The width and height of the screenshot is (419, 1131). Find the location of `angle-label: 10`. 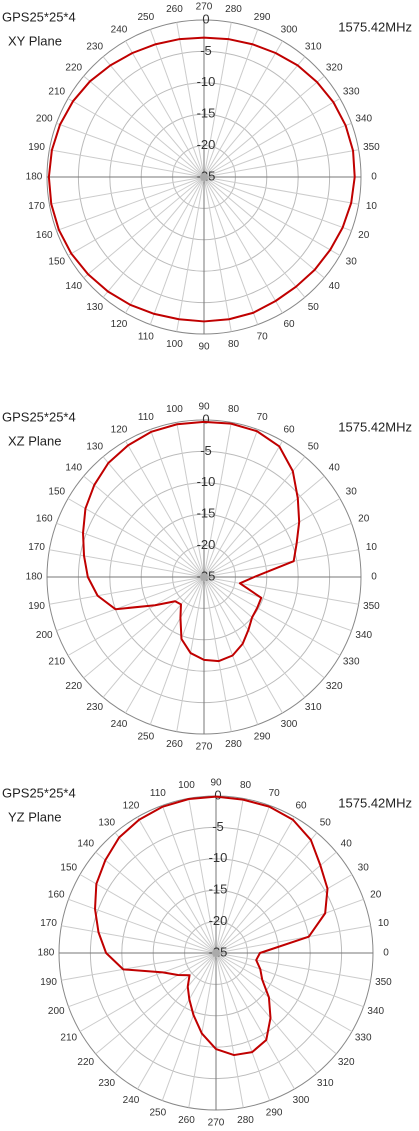

angle-label: 10 is located at coordinates (372, 206).